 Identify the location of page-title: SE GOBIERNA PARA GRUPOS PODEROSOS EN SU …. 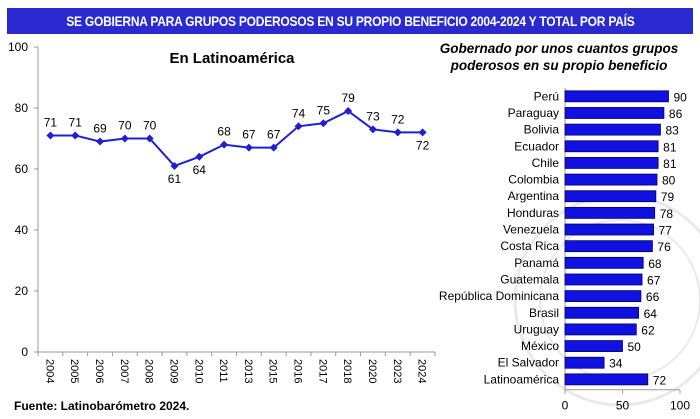
(350, 21).